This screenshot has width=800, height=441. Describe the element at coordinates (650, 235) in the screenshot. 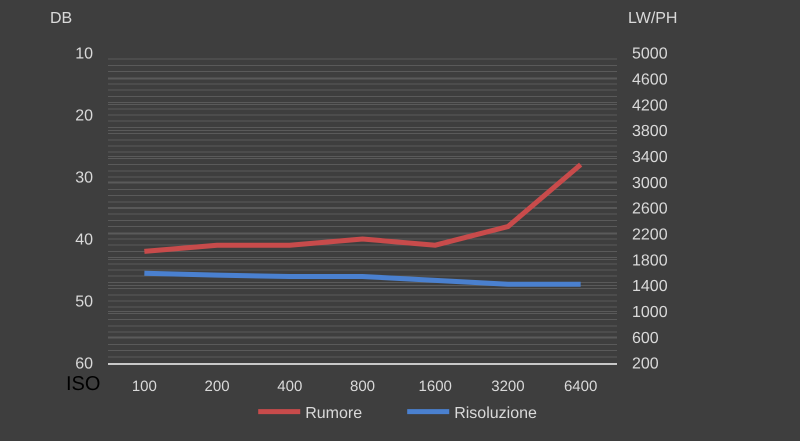

I see `y2-tick-label: 2200` at that location.